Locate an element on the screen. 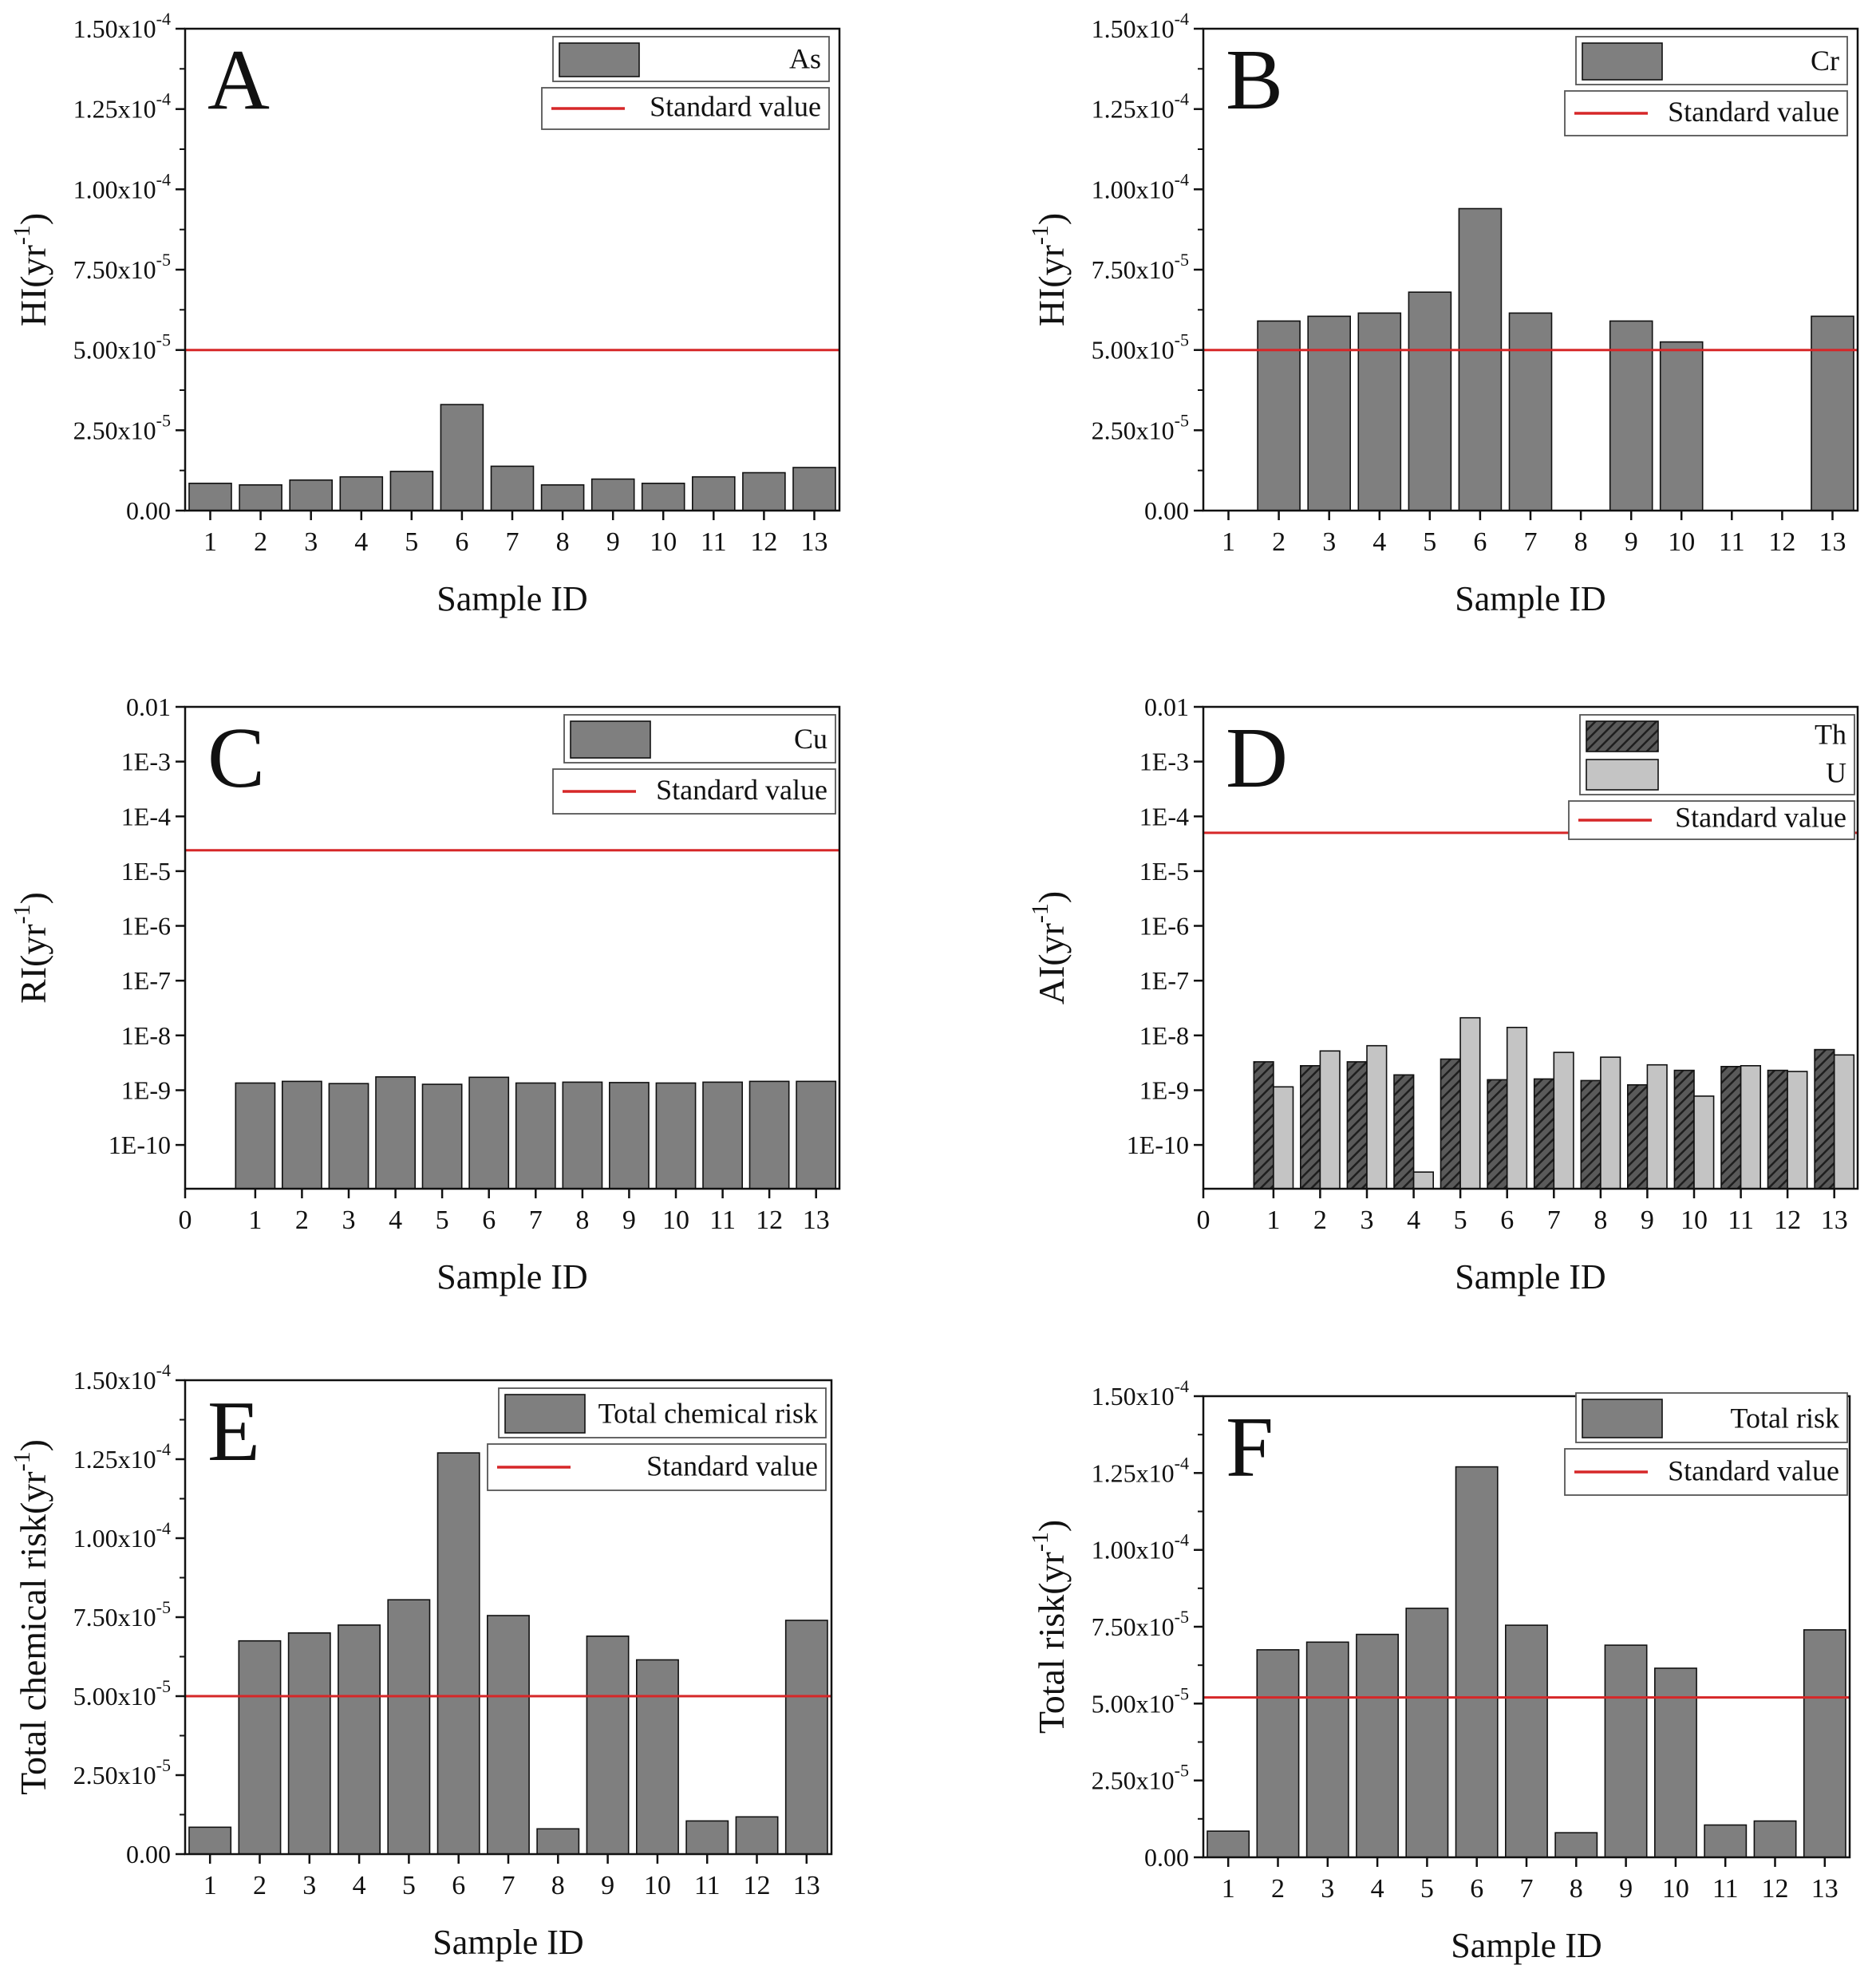  x-axis-label: Sample ID is located at coordinates (511, 1276).